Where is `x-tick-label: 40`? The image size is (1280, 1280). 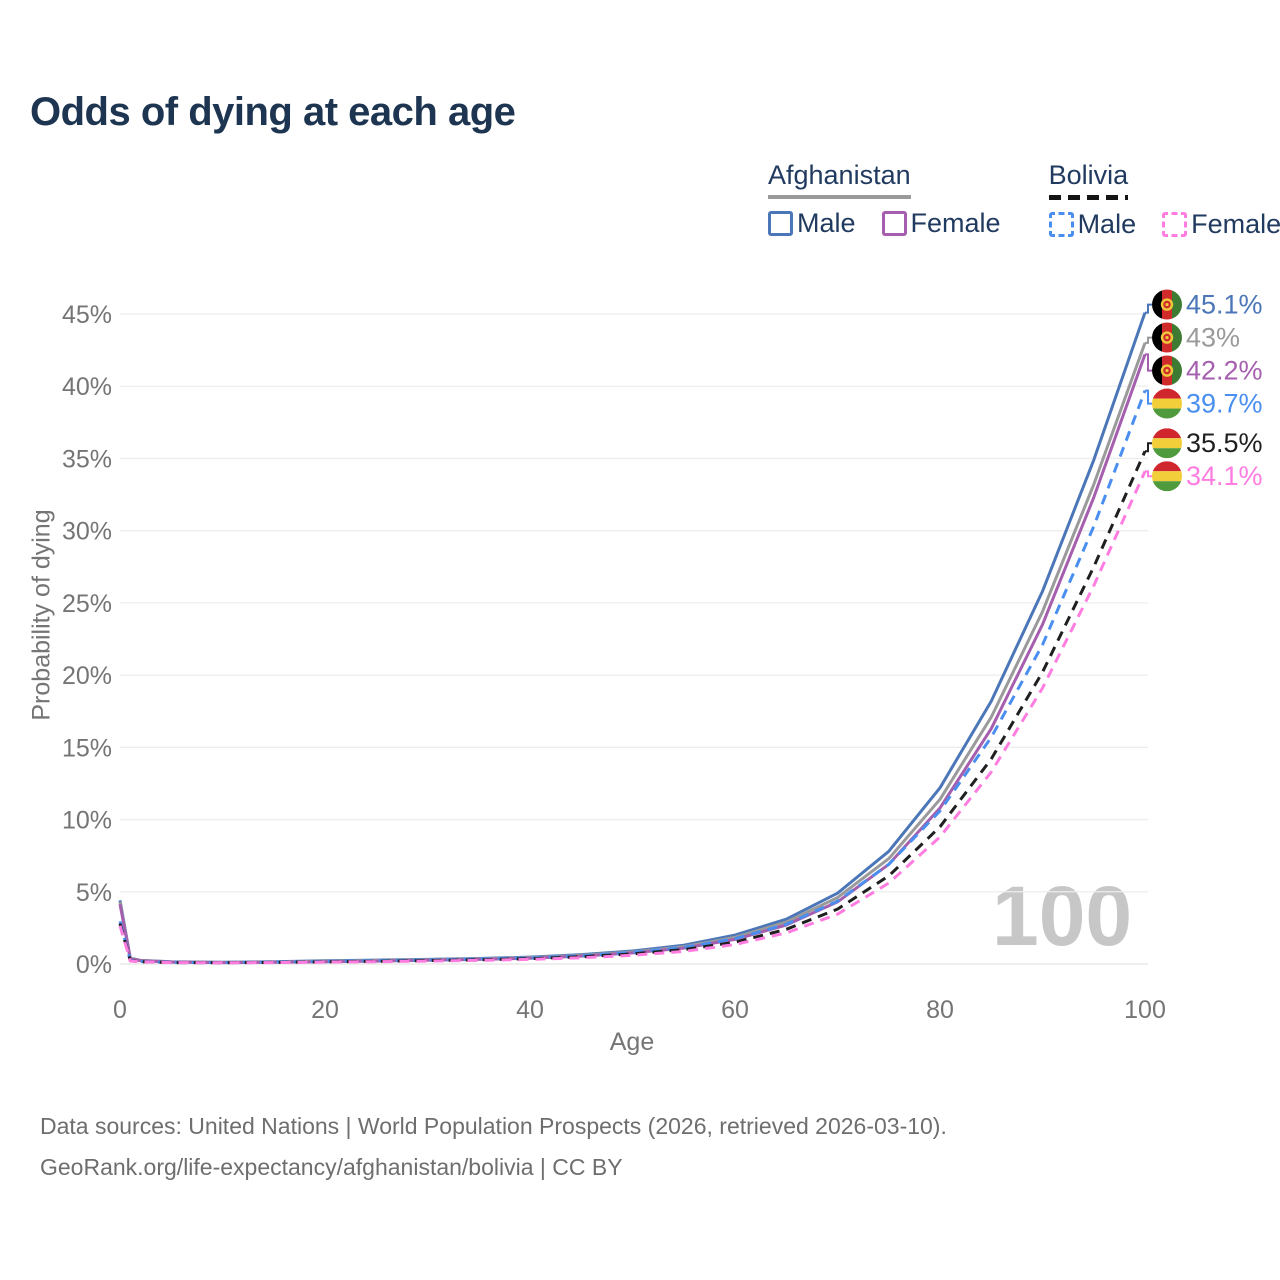 x-tick-label: 40 is located at coordinates (530, 1010).